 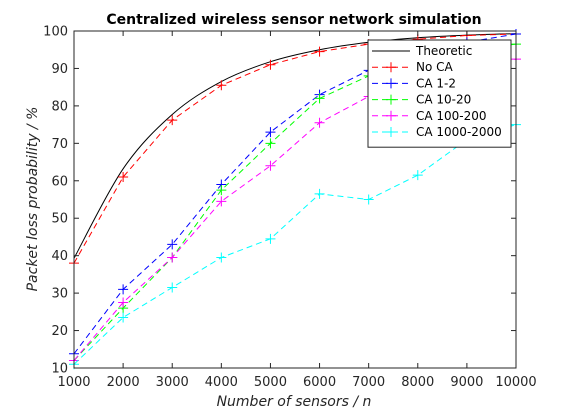 I want to click on y-tick-label: 60, so click(x=59, y=181).